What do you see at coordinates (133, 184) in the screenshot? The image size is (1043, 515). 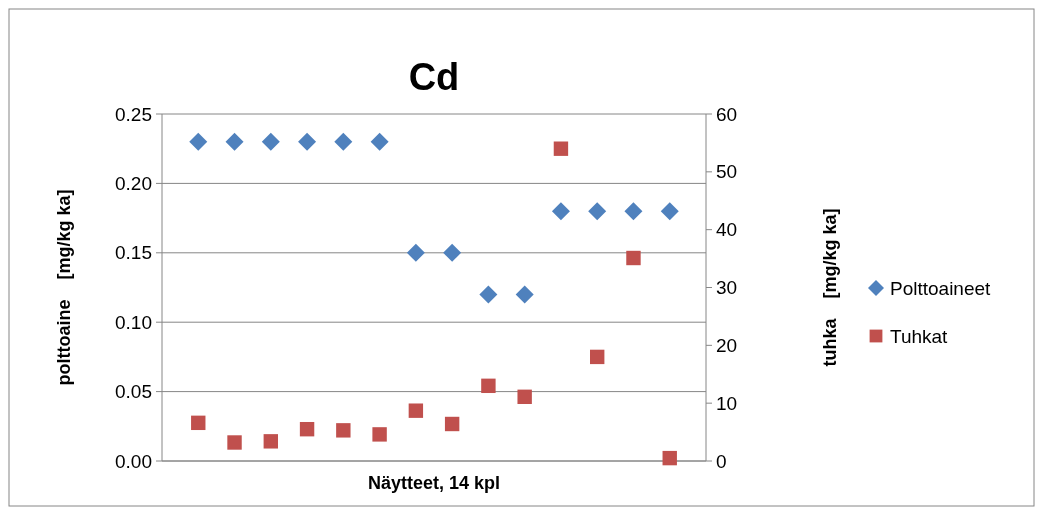 I see `y-tick-label: 0.20` at bounding box center [133, 184].